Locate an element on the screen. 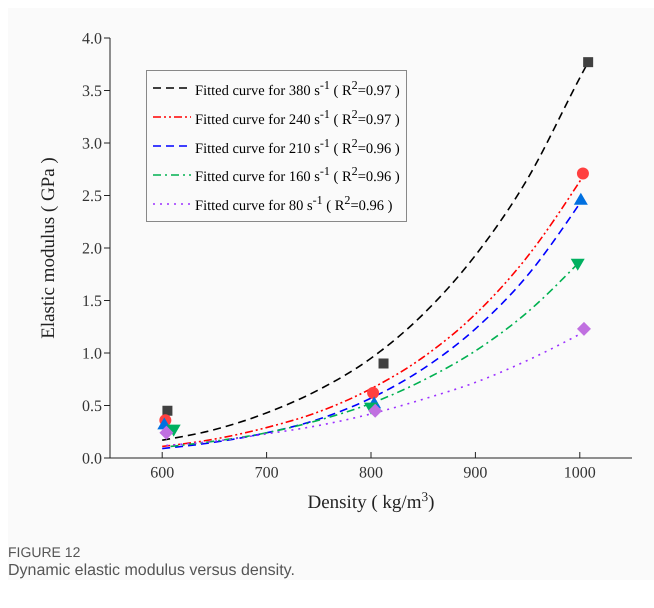 This screenshot has height=608, width=654. x-tick-label: 800 is located at coordinates (371, 473).